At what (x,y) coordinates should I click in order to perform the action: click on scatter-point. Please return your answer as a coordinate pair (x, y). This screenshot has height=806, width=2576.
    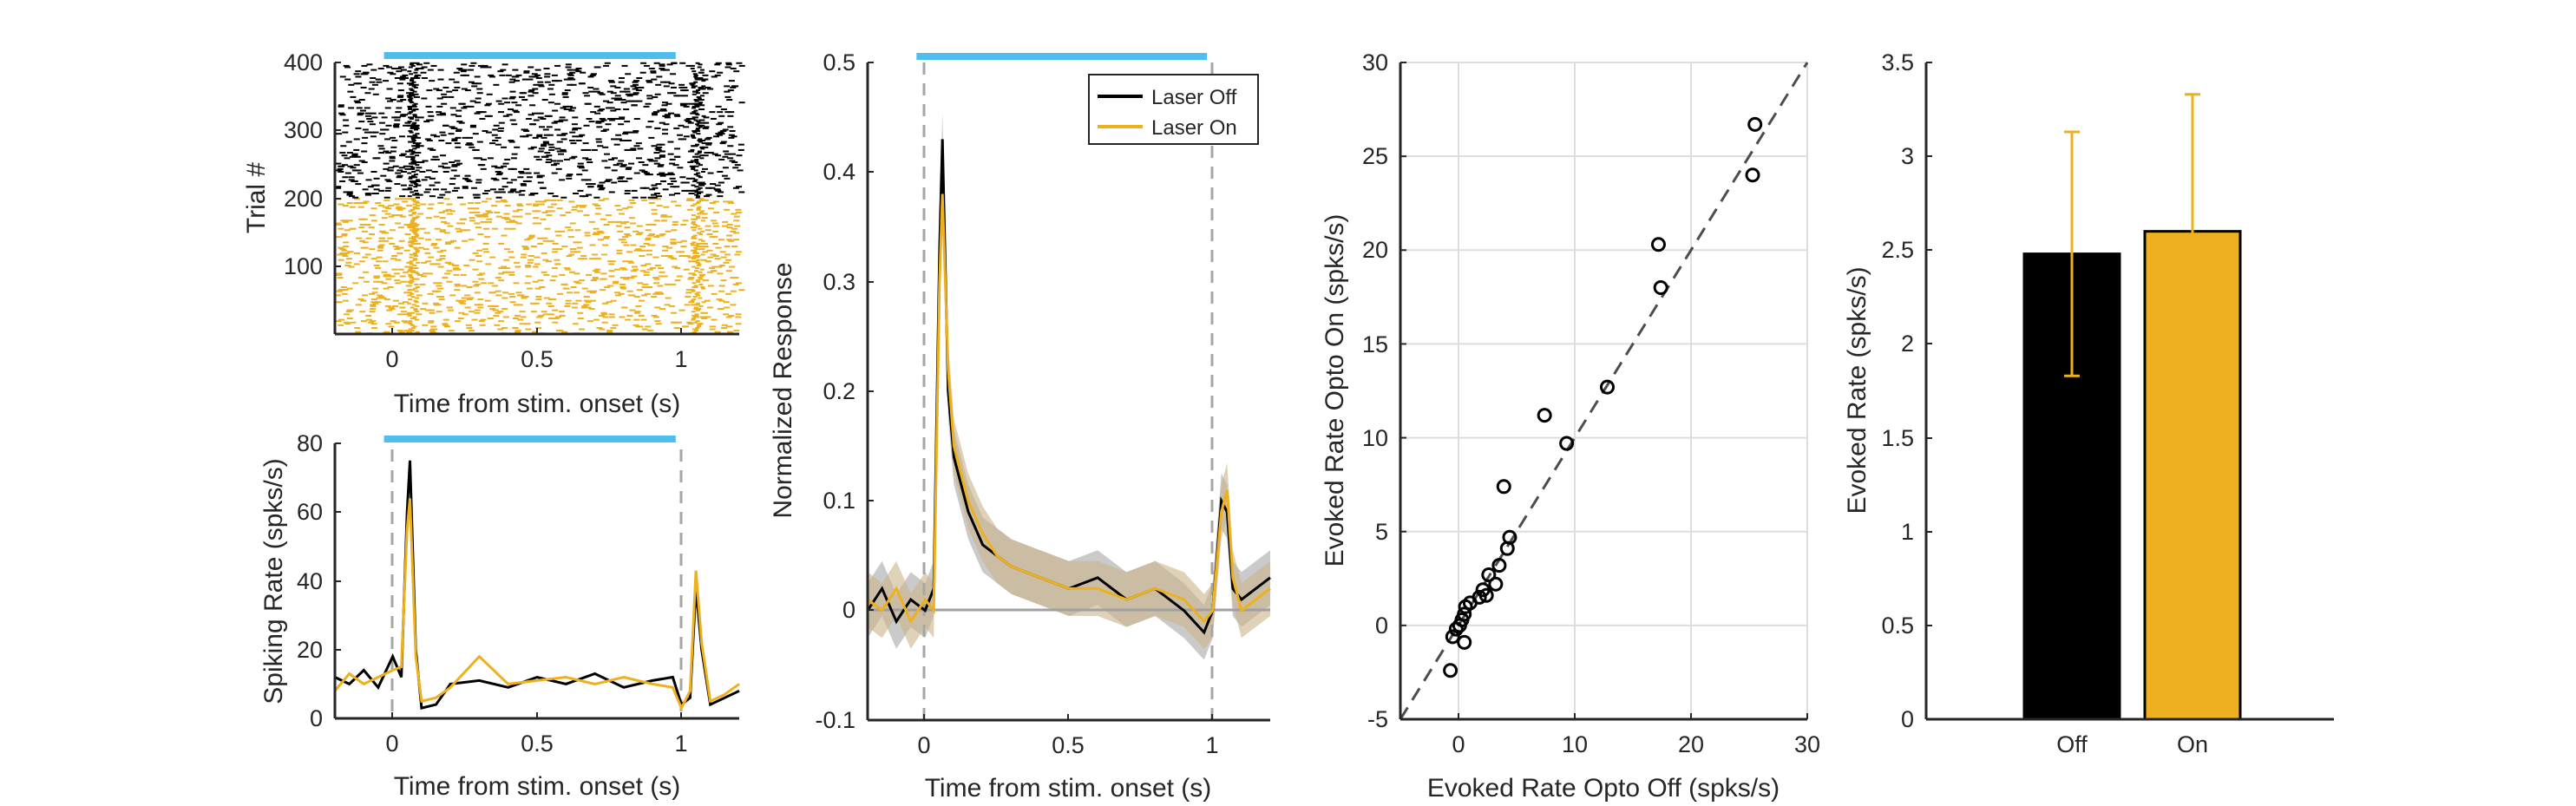
    Looking at the image, I should click on (1544, 415).